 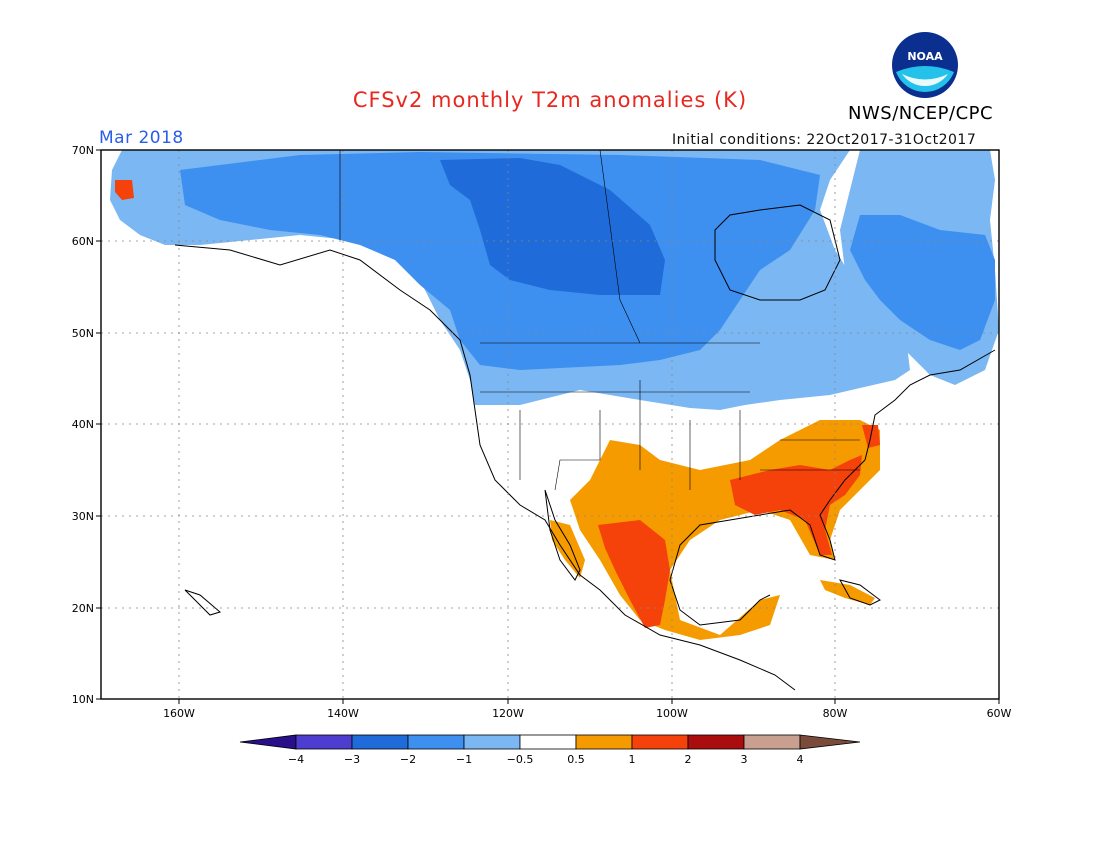 What do you see at coordinates (464, 759) in the screenshot?
I see `colorbar-tick-label: −1` at bounding box center [464, 759].